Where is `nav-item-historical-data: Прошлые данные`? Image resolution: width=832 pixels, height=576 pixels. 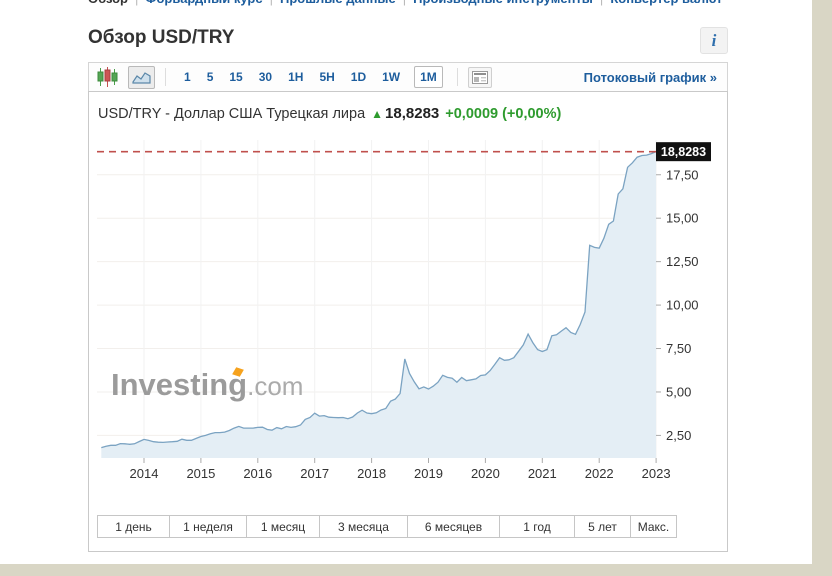 nav-item-historical-data: Прошлые данные is located at coordinates (338, 3).